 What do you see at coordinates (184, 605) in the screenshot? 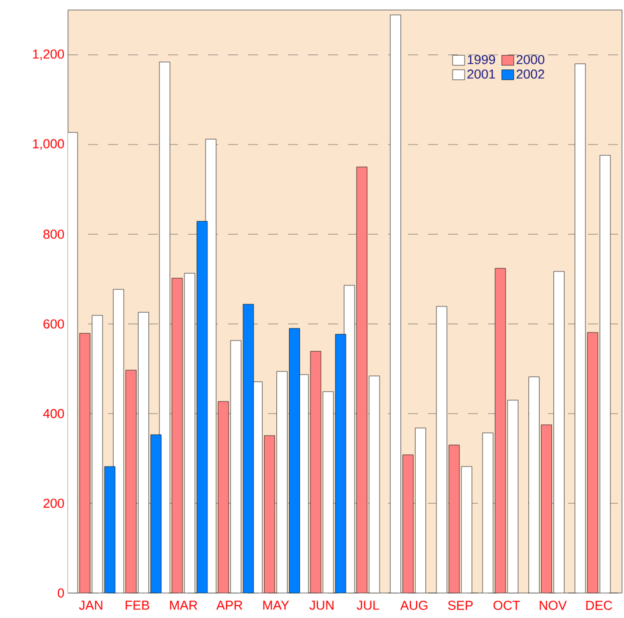
I see `x-tick-label: MAR` at bounding box center [184, 605].